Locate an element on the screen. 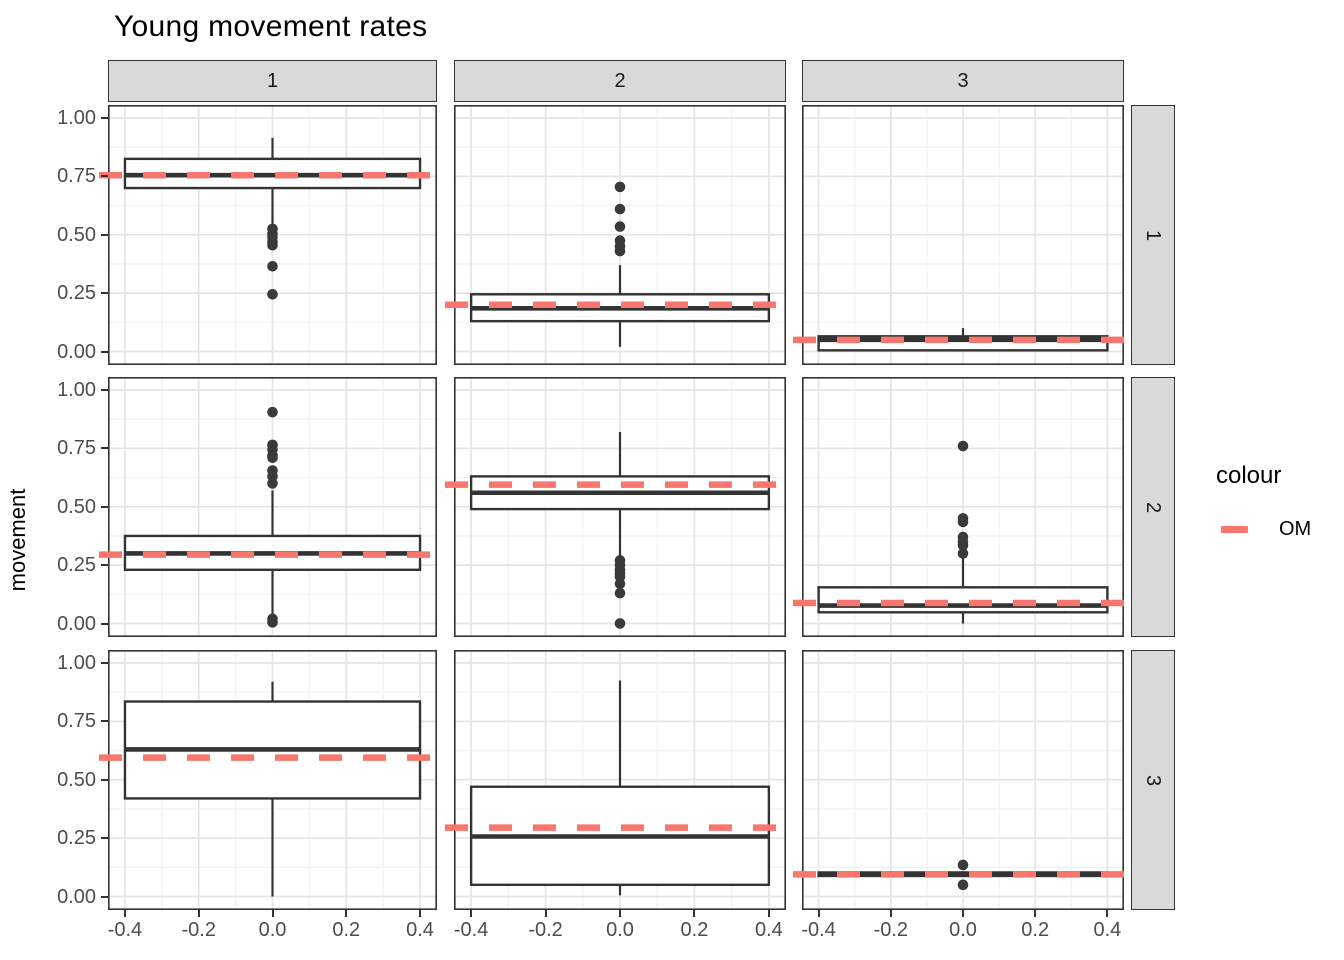  facet-panel-r1-c2 is located at coordinates (620, 235).